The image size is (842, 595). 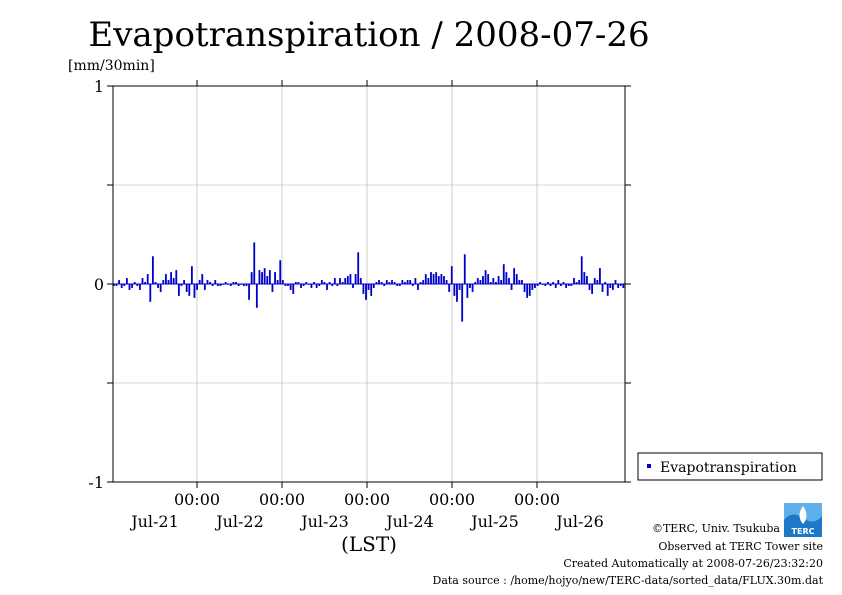 What do you see at coordinates (239, 521) in the screenshot?
I see `x-tick-date-label: Jul-22` at bounding box center [239, 521].